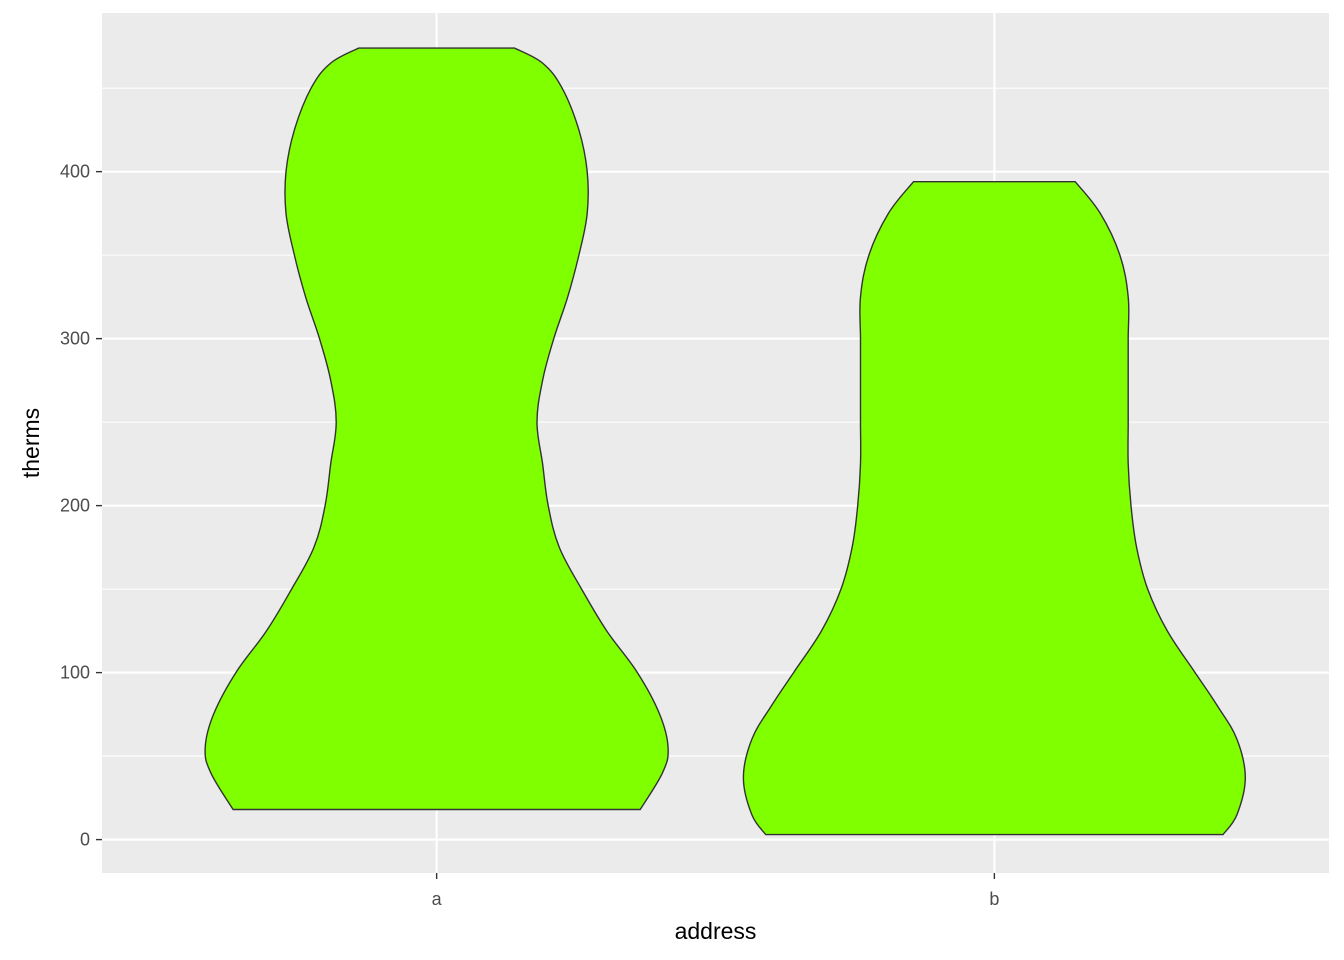 The image size is (1344, 960). I want to click on x-tick-label-b: b, so click(994, 899).